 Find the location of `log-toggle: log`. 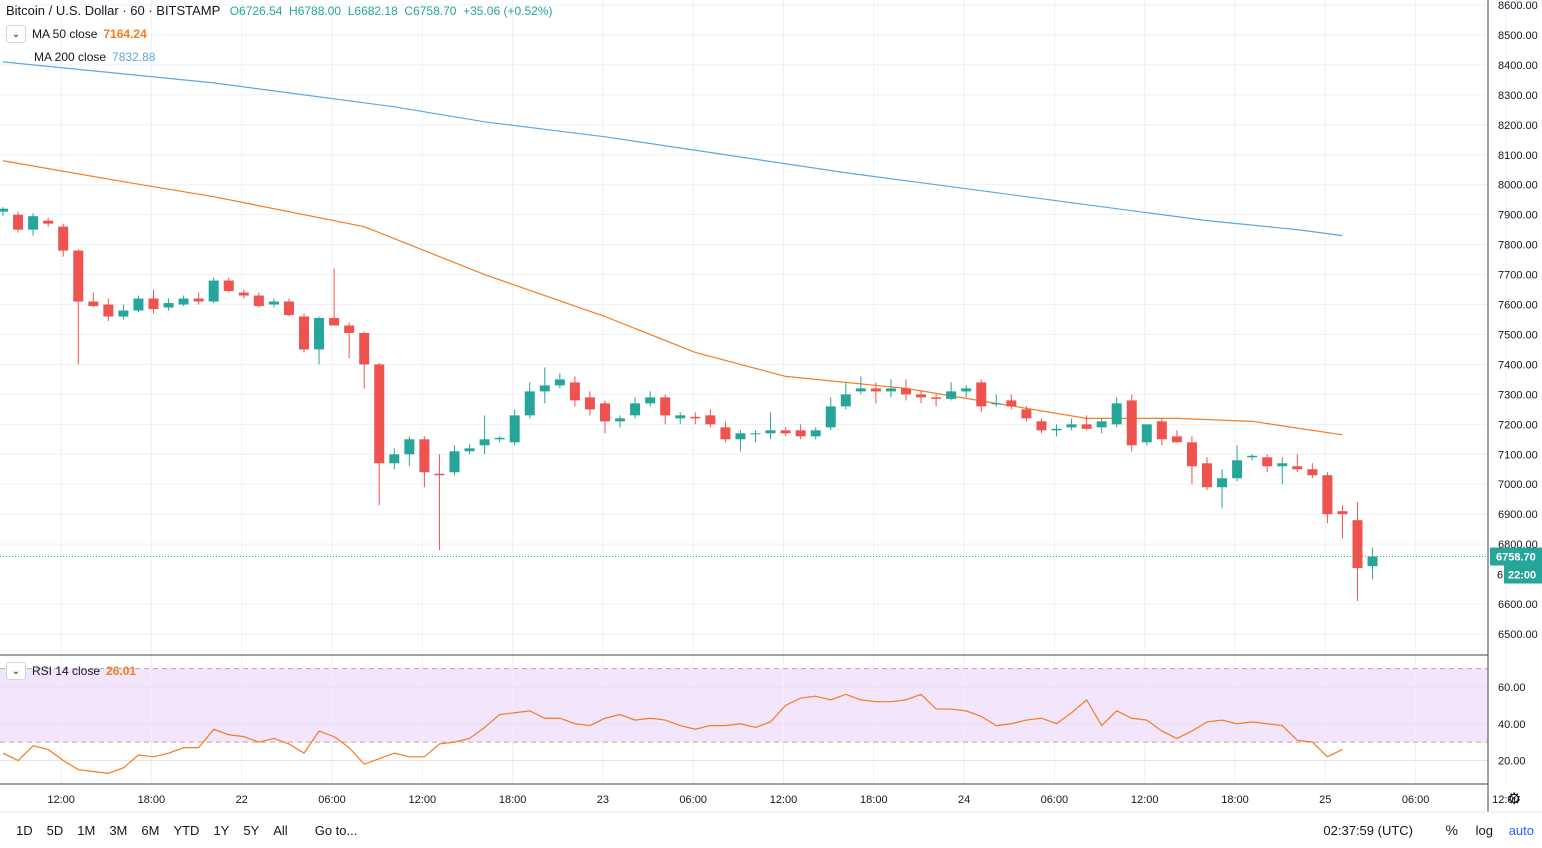

log-toggle: log is located at coordinates (1484, 830).